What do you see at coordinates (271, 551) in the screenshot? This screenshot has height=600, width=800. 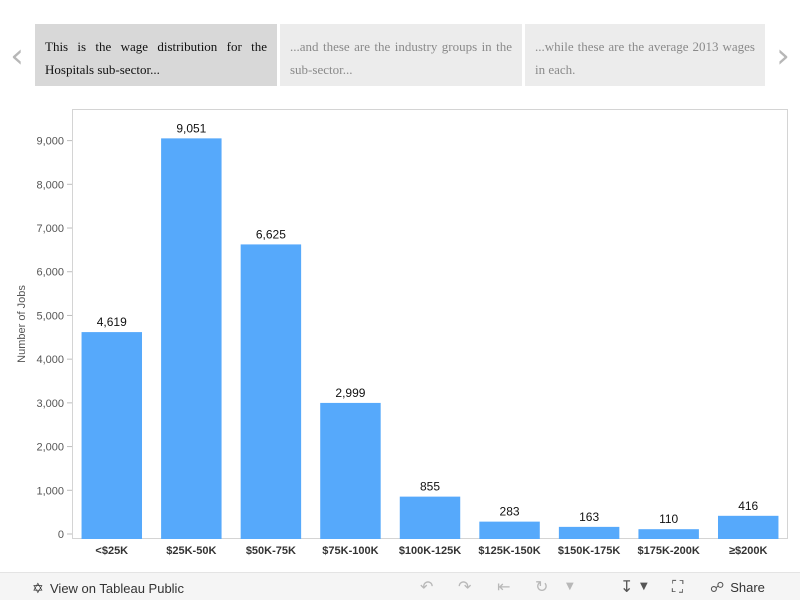 I see `x-tick-label: $50K-75K` at bounding box center [271, 551].